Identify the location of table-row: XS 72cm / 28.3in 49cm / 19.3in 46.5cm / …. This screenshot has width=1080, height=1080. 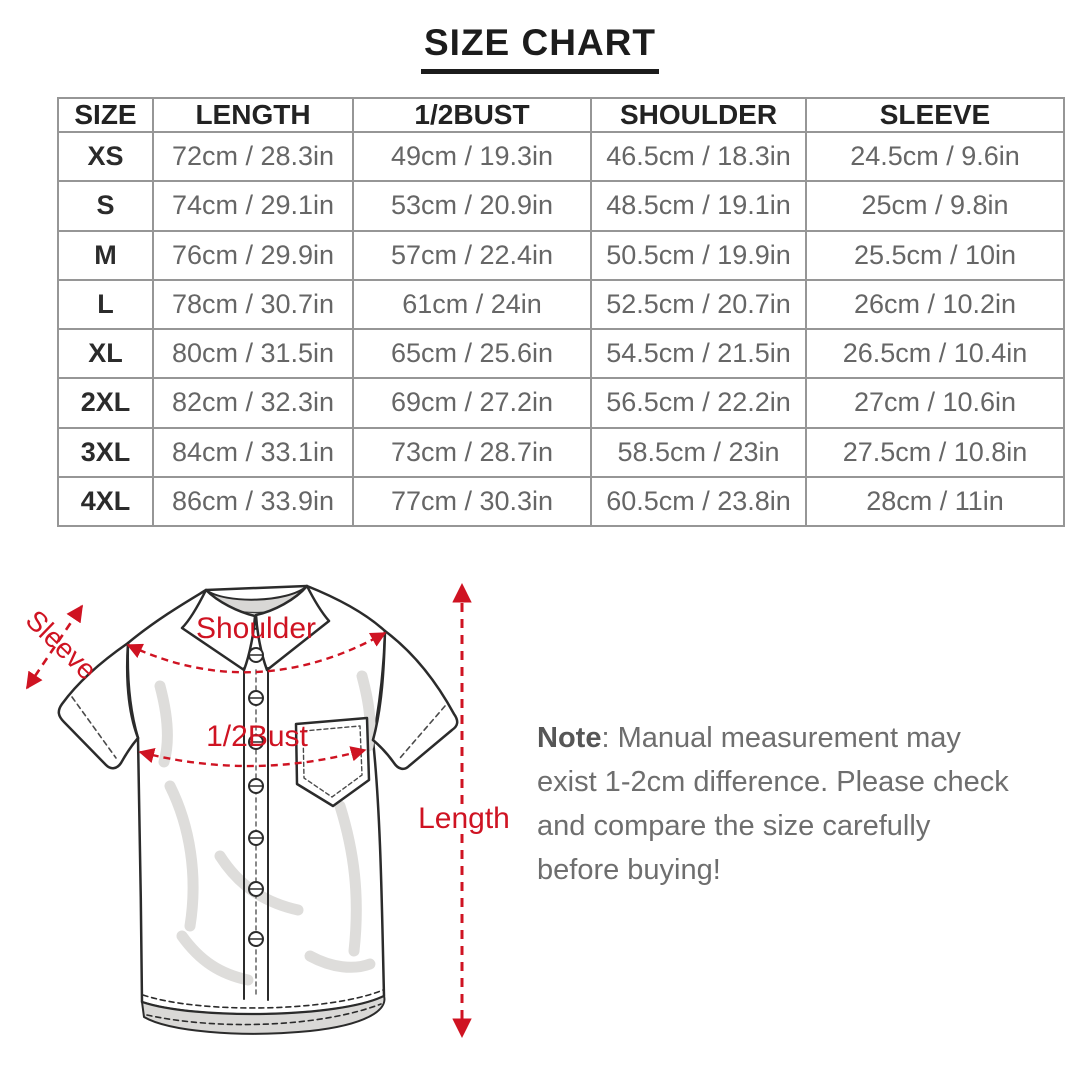
(561, 156).